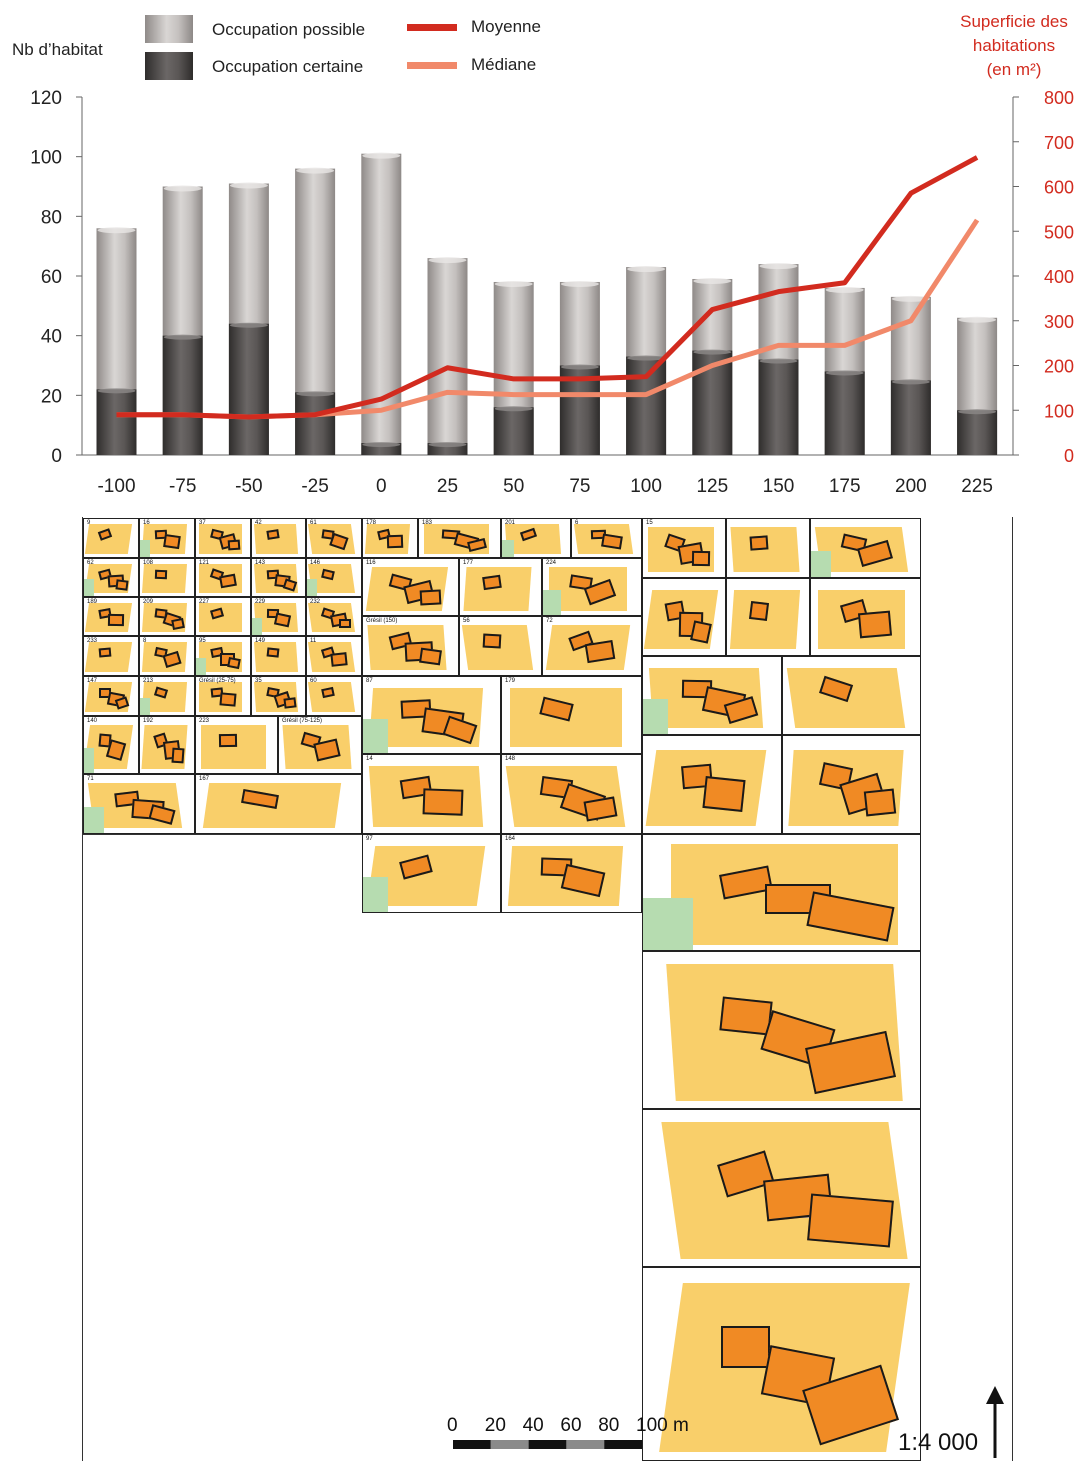  What do you see at coordinates (278, 696) in the screenshot?
I see `house-plan-thumbnail: 35` at bounding box center [278, 696].